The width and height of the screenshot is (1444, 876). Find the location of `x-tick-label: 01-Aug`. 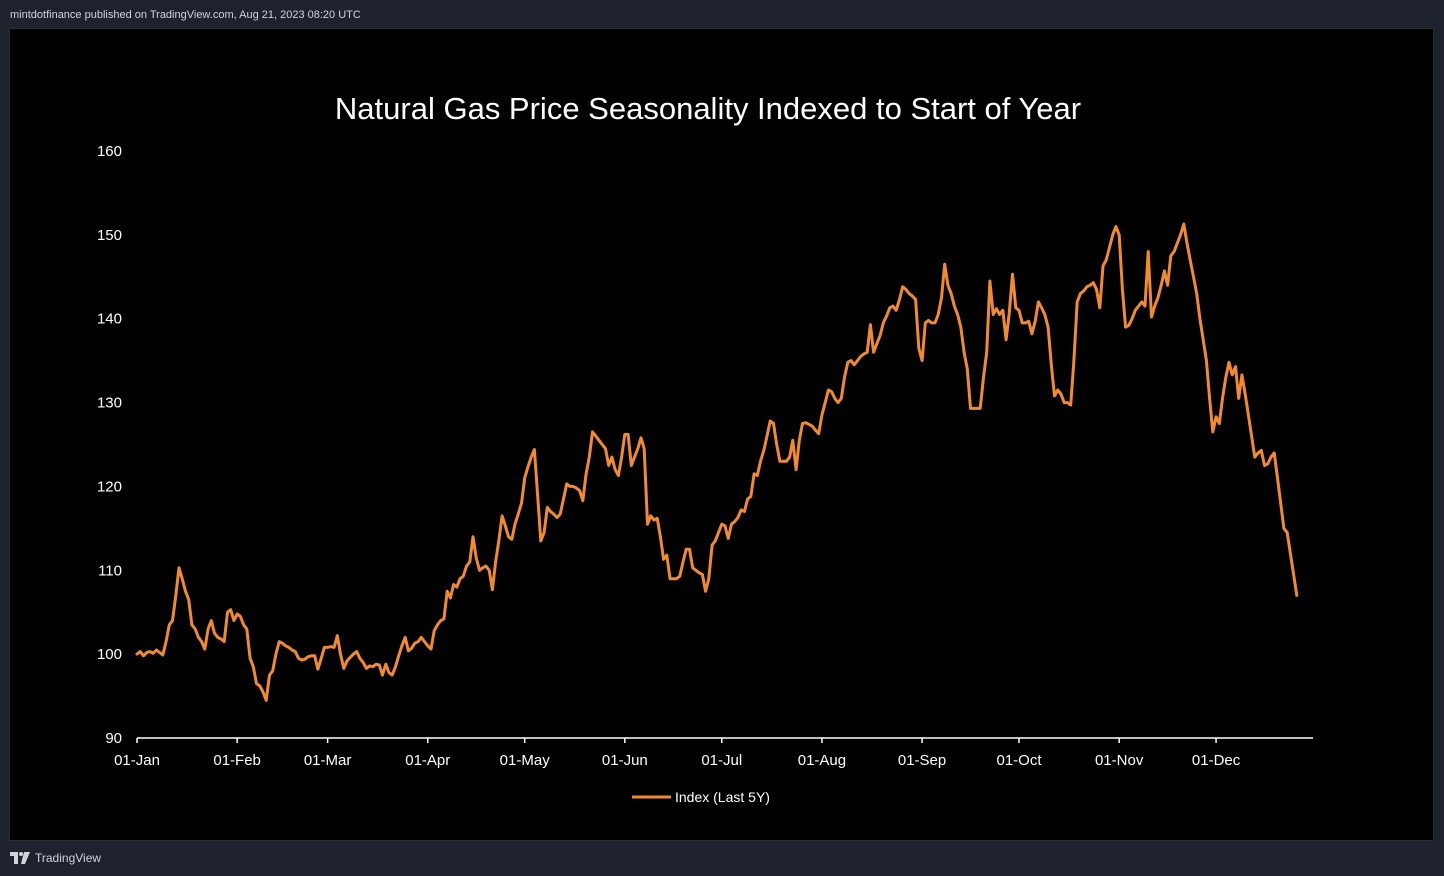

x-tick-label: 01-Aug is located at coordinates (822, 760).